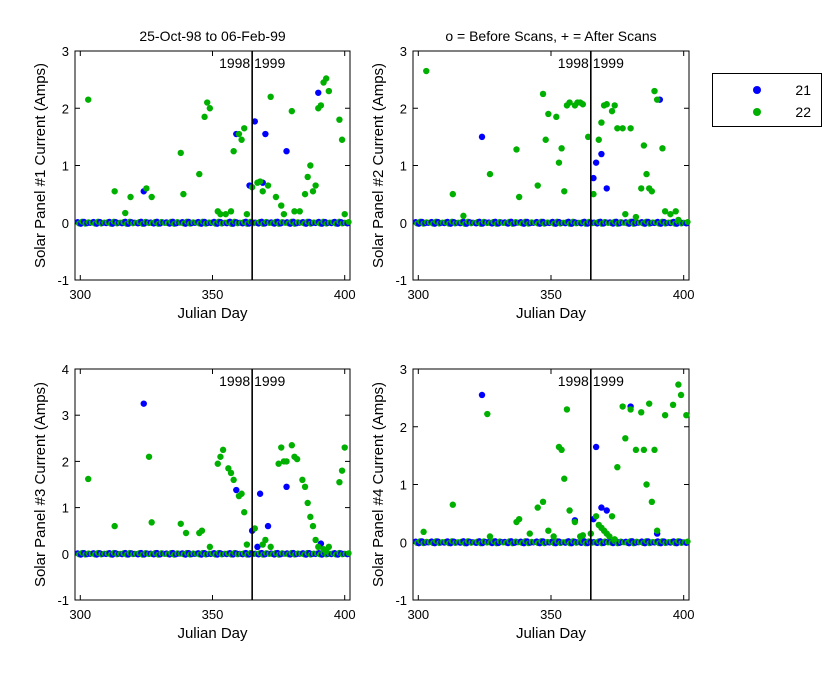 This screenshot has height=675, width=825. What do you see at coordinates (551, 614) in the screenshot?
I see `x-tick-label: 350` at bounding box center [551, 614].